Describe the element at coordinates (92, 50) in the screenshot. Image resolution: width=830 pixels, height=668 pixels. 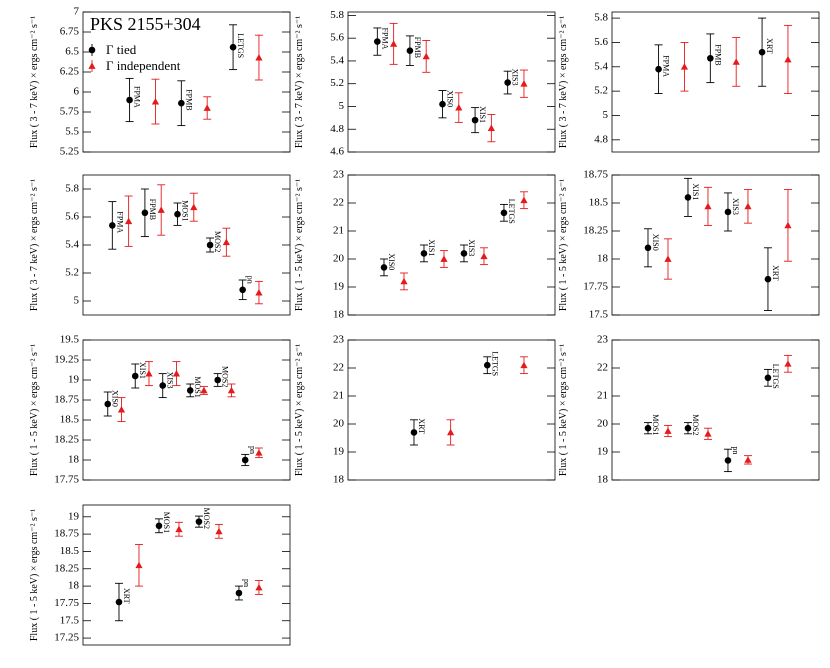
I see `legend-marker` at that location.